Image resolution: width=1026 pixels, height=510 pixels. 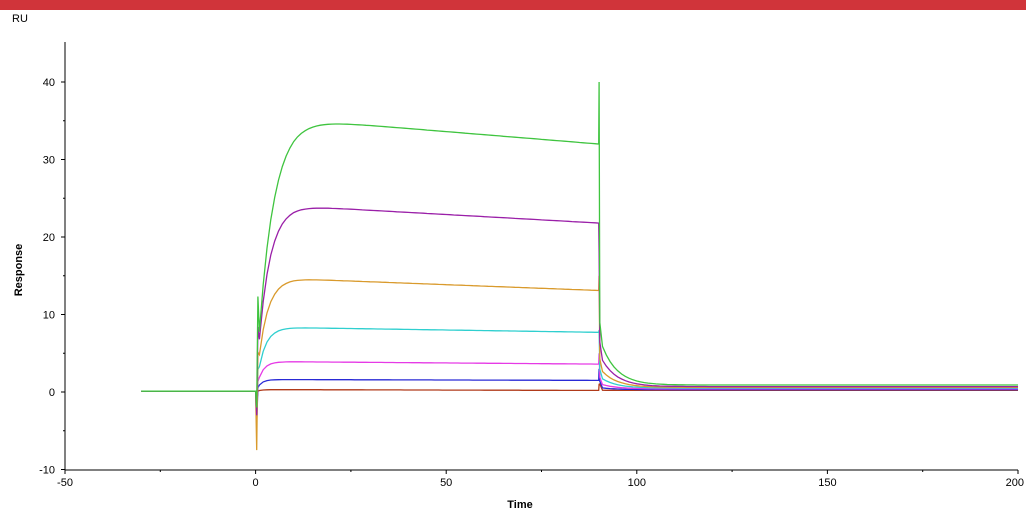 What do you see at coordinates (256, 483) in the screenshot?
I see `x-tick-label: 0` at bounding box center [256, 483].